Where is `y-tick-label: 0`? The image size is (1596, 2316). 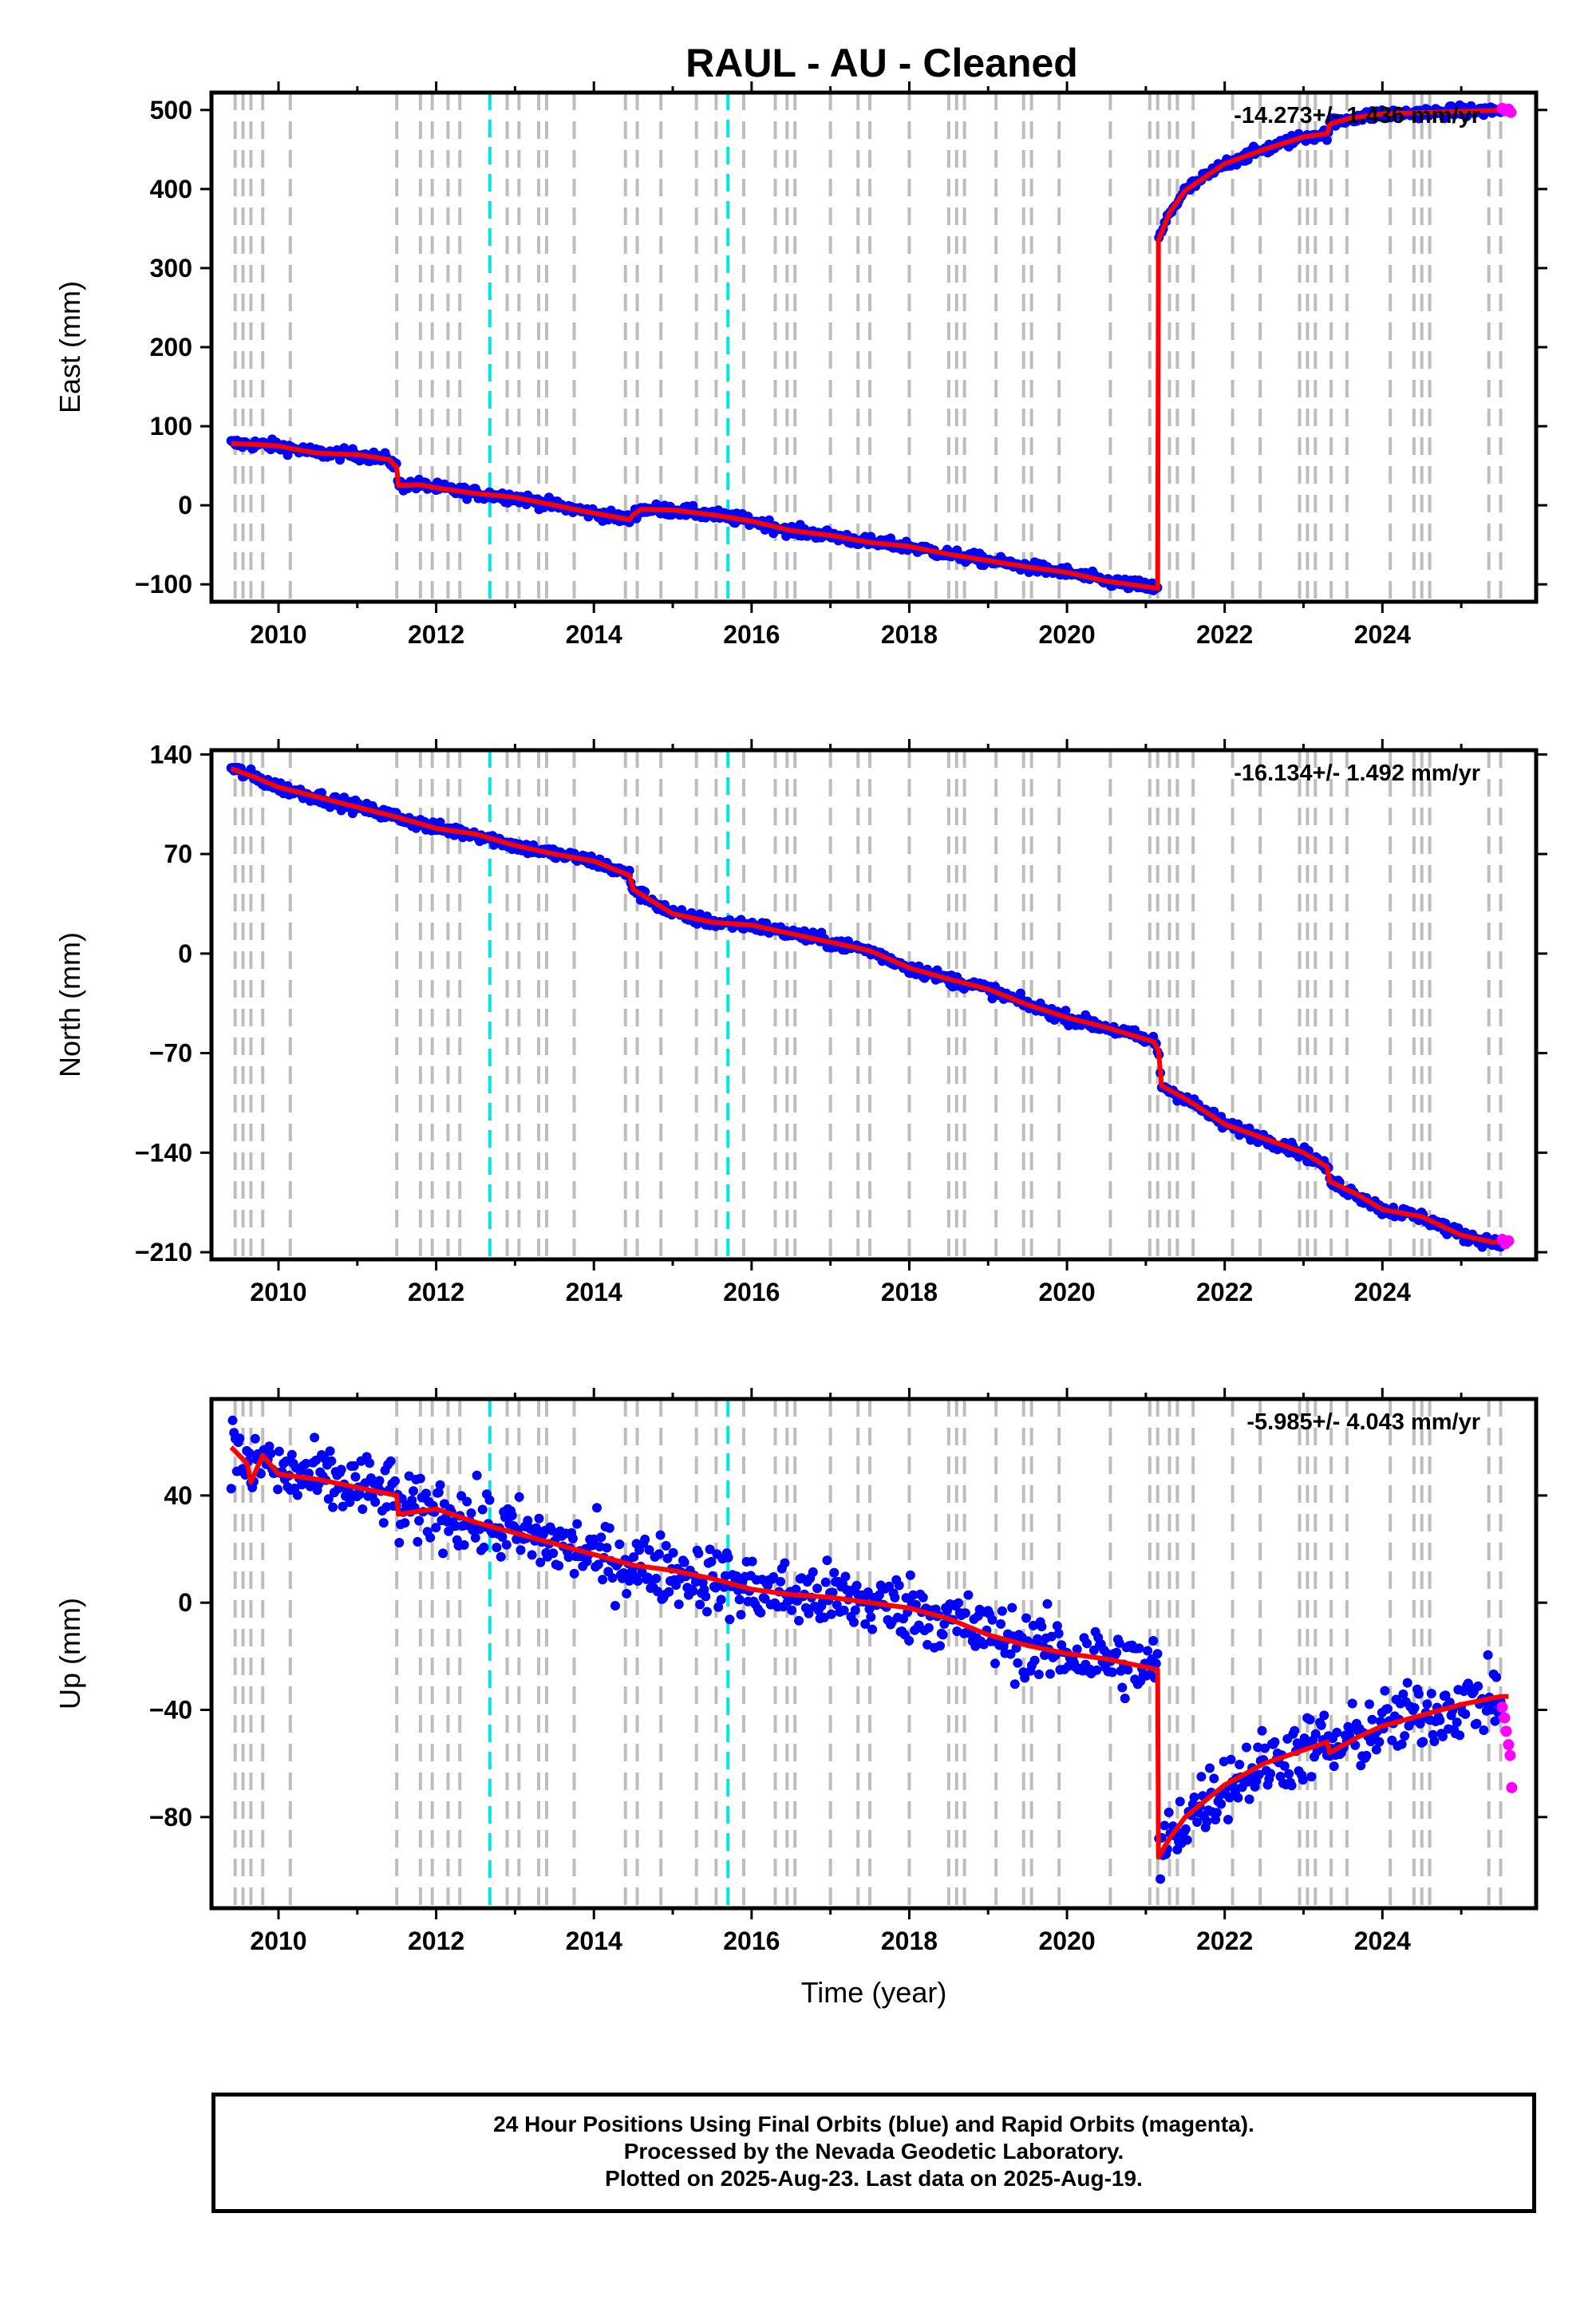 y-tick-label: 0 is located at coordinates (185, 1602).